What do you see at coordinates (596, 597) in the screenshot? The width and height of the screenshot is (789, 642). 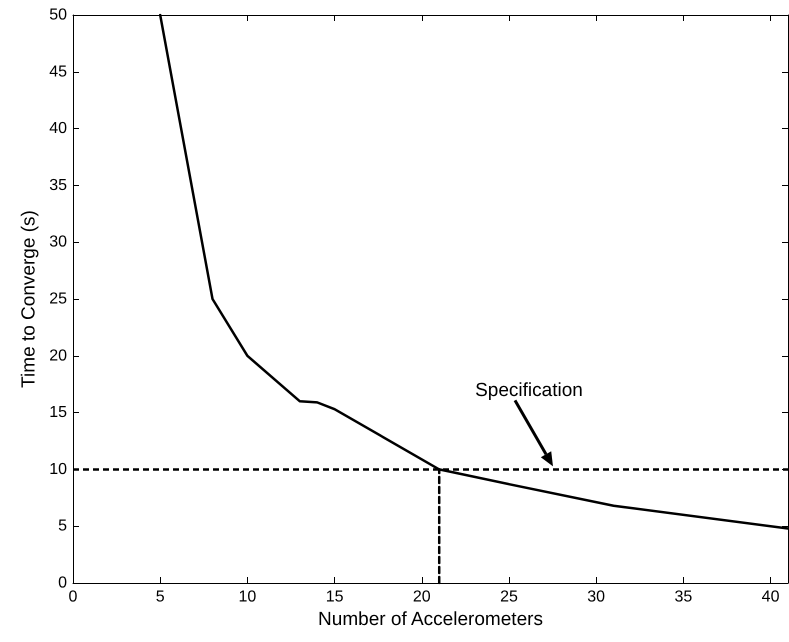 I see `x-tick-label: 30` at bounding box center [596, 597].